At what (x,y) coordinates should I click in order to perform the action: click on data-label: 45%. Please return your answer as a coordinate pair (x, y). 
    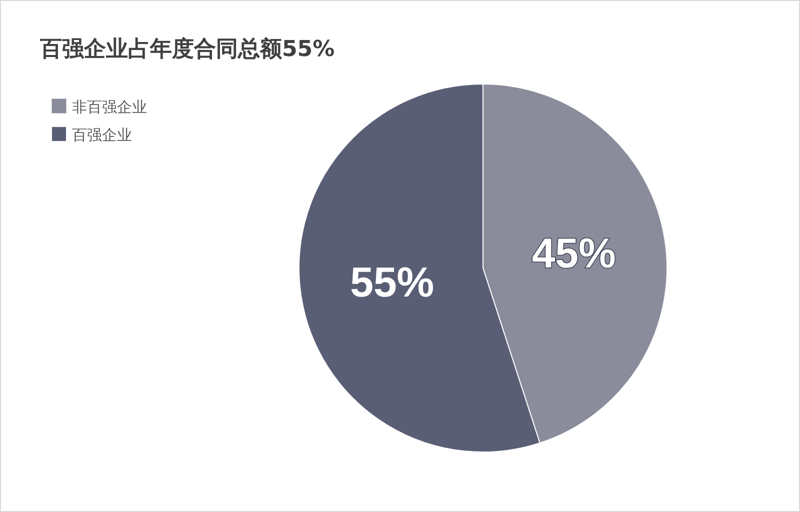
    Looking at the image, I should click on (574, 253).